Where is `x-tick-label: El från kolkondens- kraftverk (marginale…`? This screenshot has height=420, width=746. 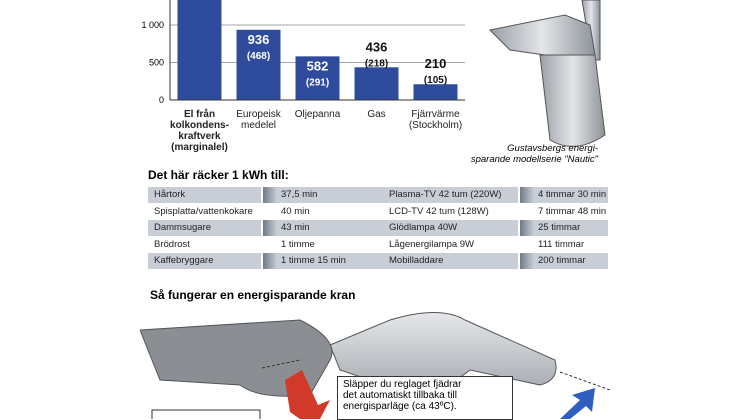
x-tick-label: El från kolkondens- kraftverk (marginale… is located at coordinates (199, 131).